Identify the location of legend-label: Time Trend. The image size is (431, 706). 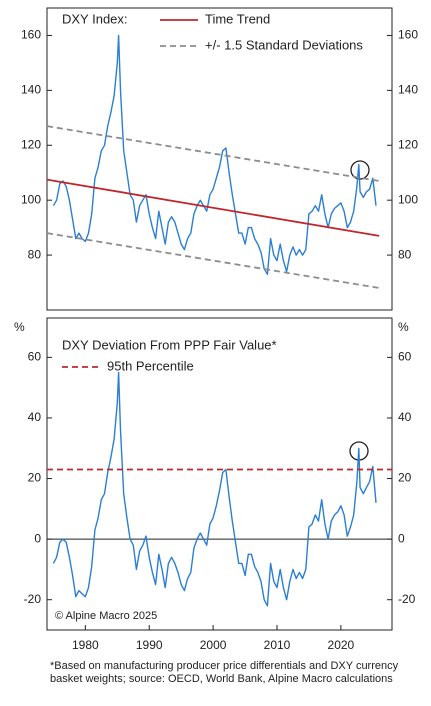
(237, 18).